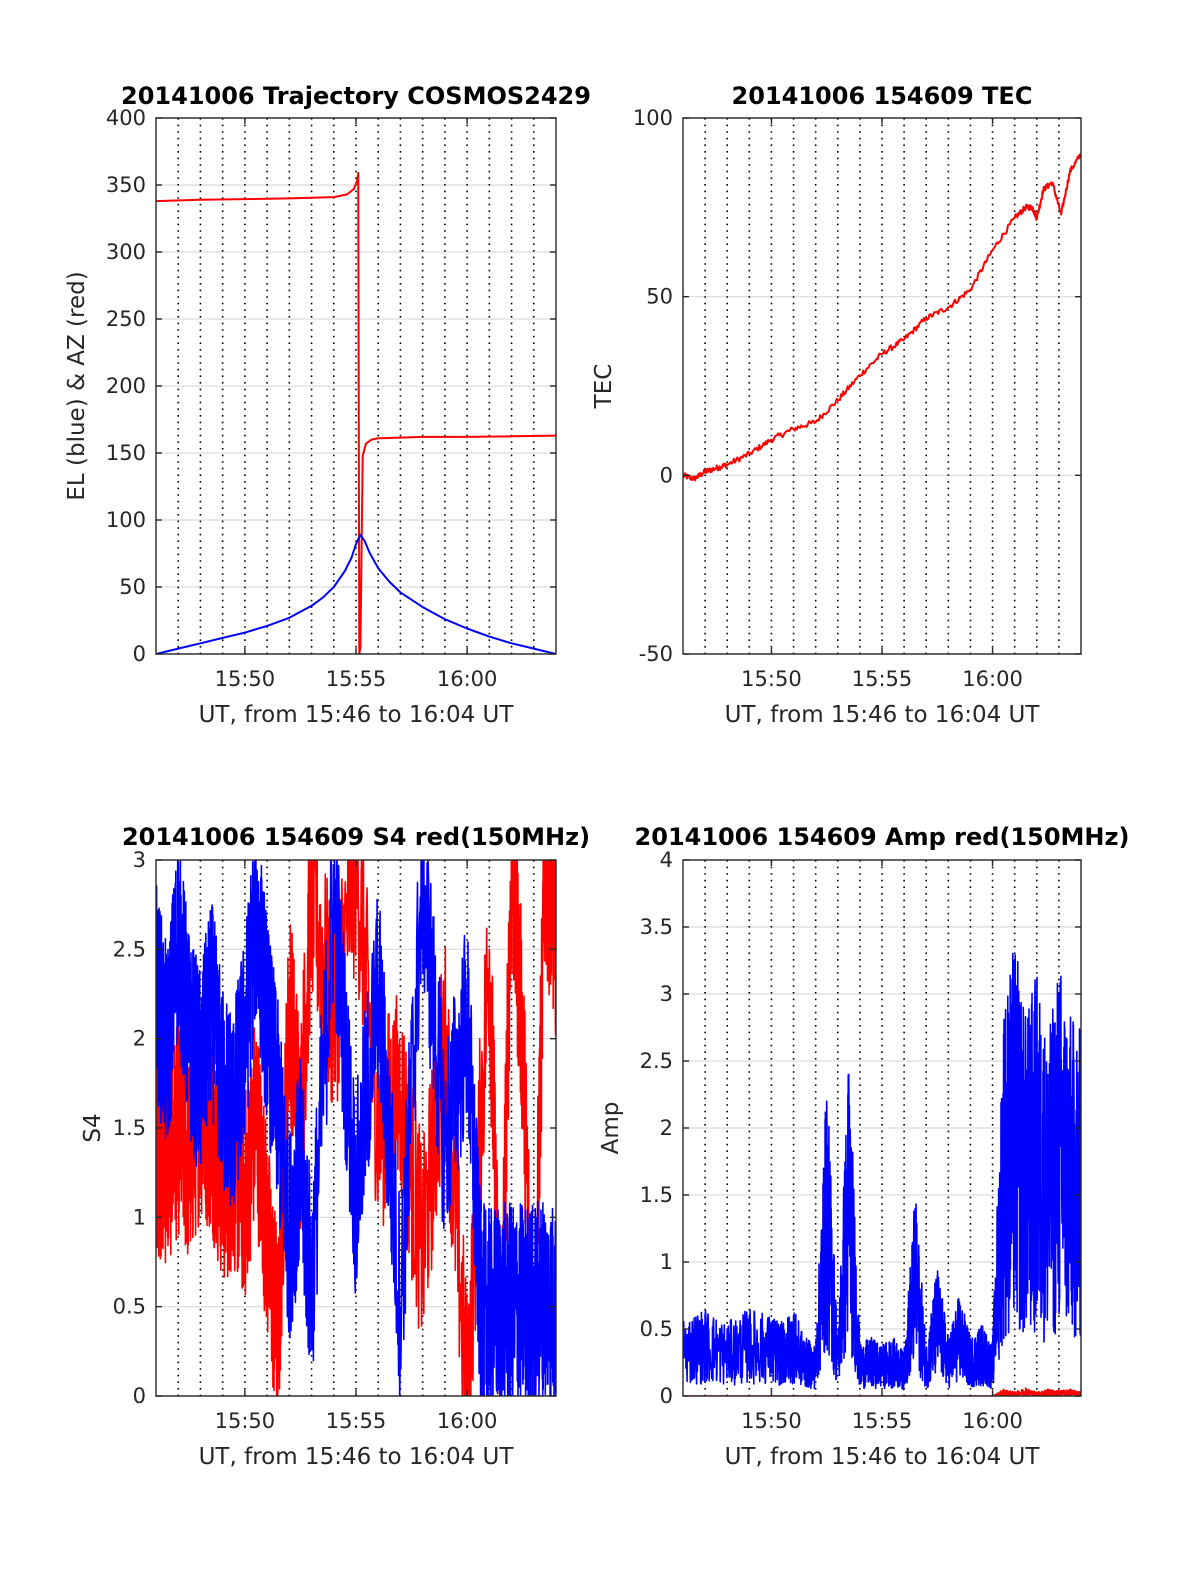  What do you see at coordinates (357, 1457) in the screenshot?
I see `s4-x-axis-label: UT, from 15:46 to 16:04 UT` at bounding box center [357, 1457].